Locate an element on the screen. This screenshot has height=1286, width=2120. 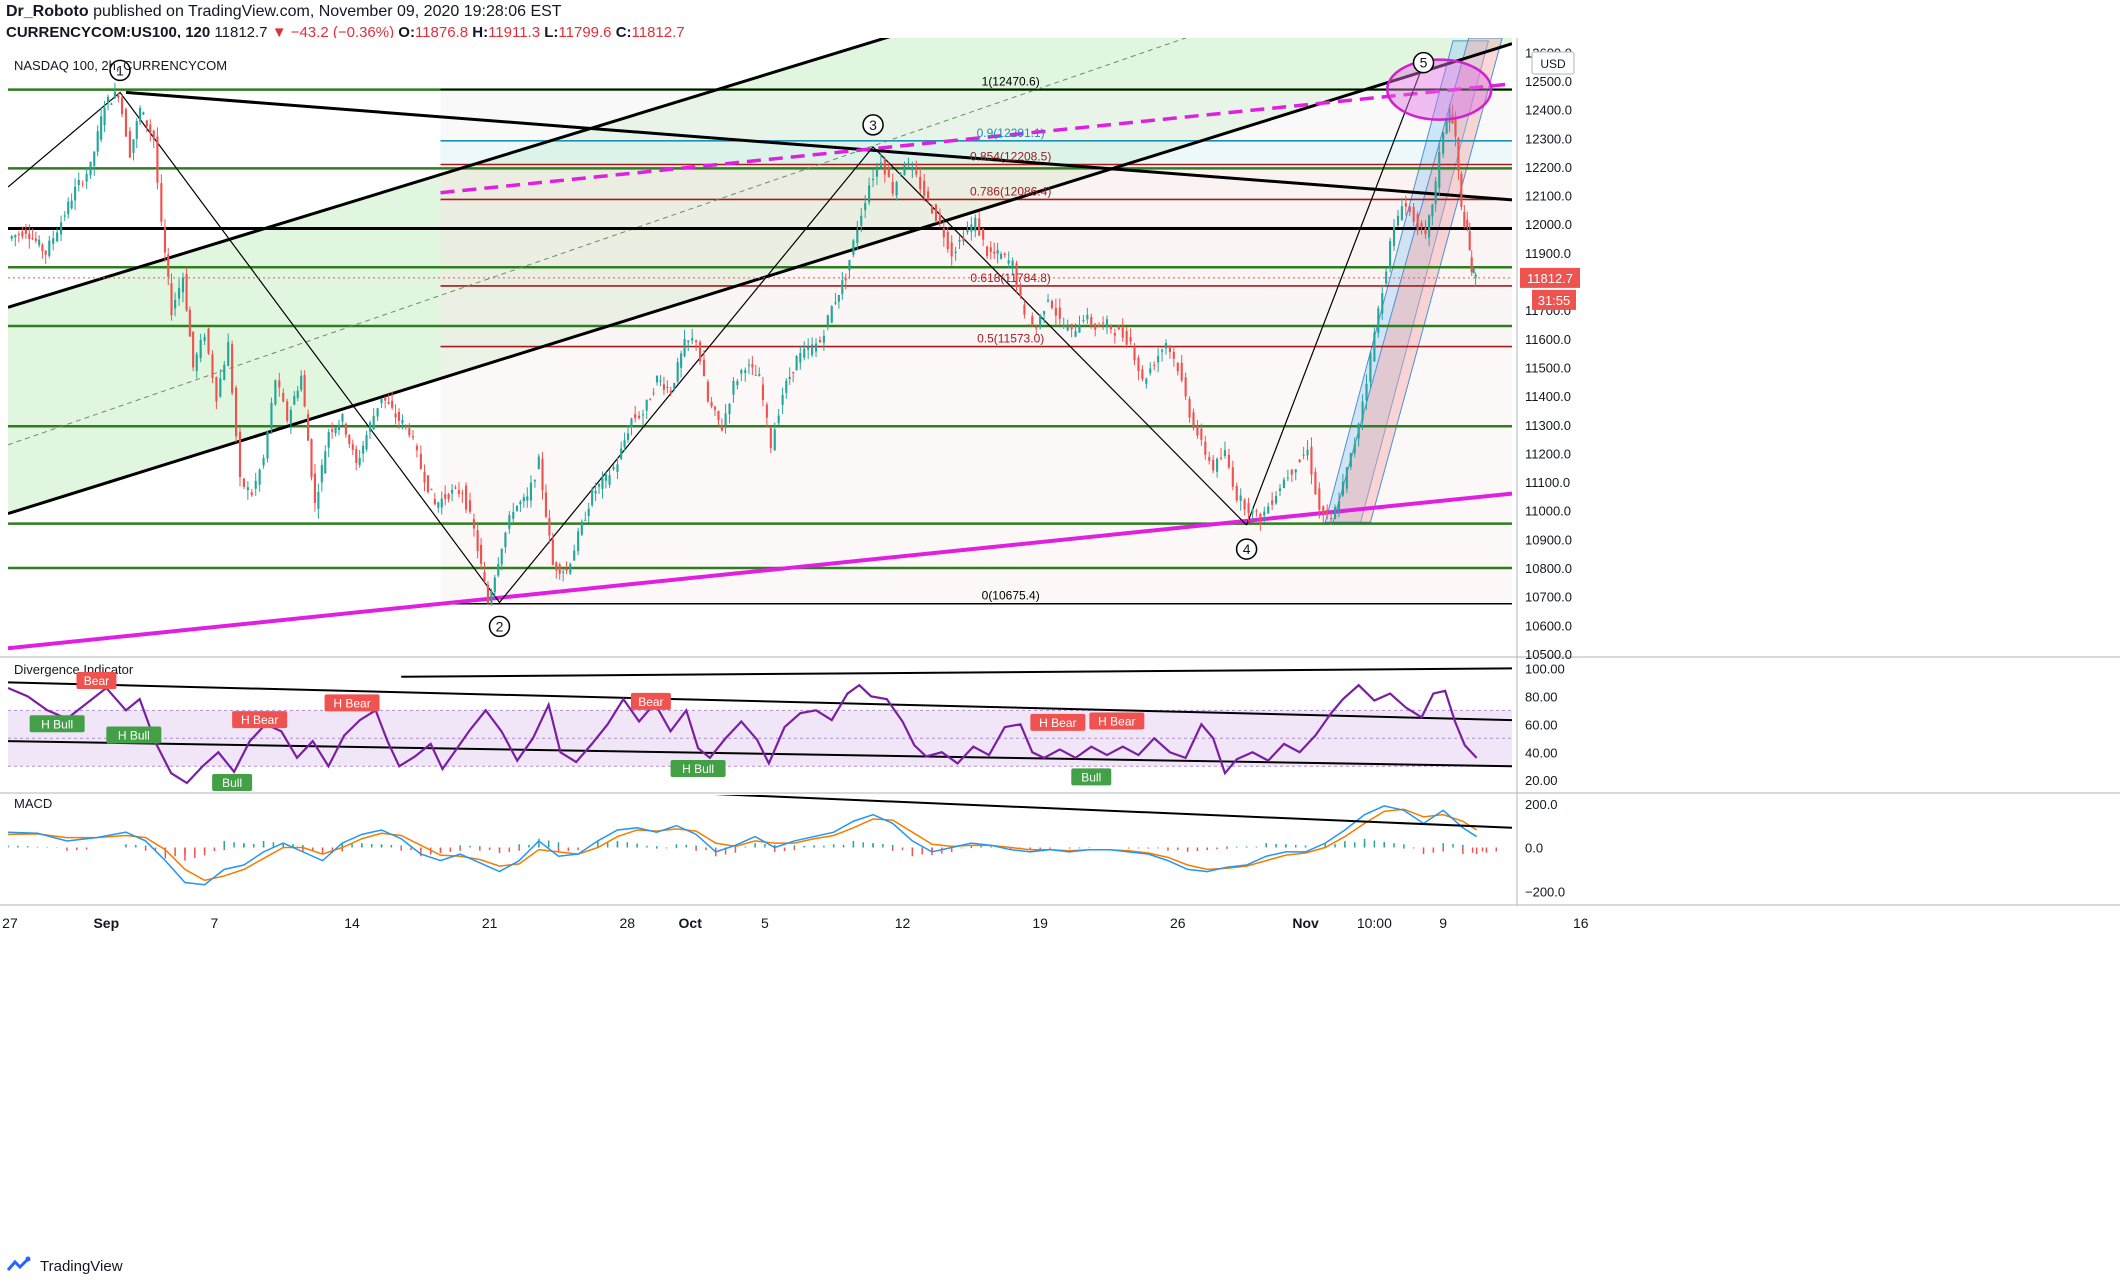
currency-label: USD is located at coordinates (1553, 64).